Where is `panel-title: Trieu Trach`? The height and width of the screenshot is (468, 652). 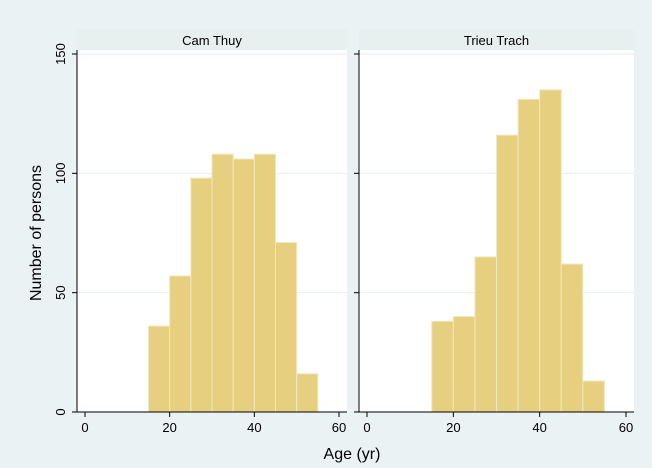 panel-title: Trieu Trach is located at coordinates (496, 40).